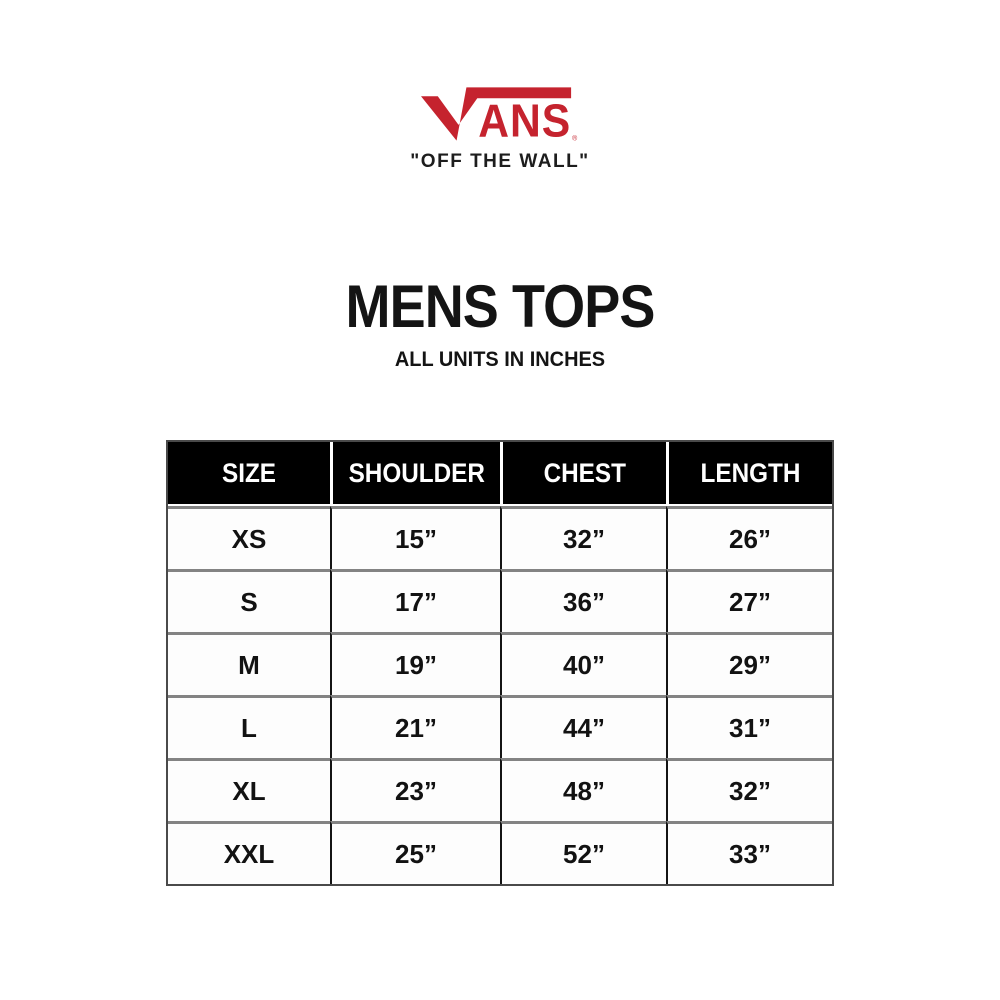 The height and width of the screenshot is (1000, 1000). I want to click on cell-length: 29”, so click(749, 663).